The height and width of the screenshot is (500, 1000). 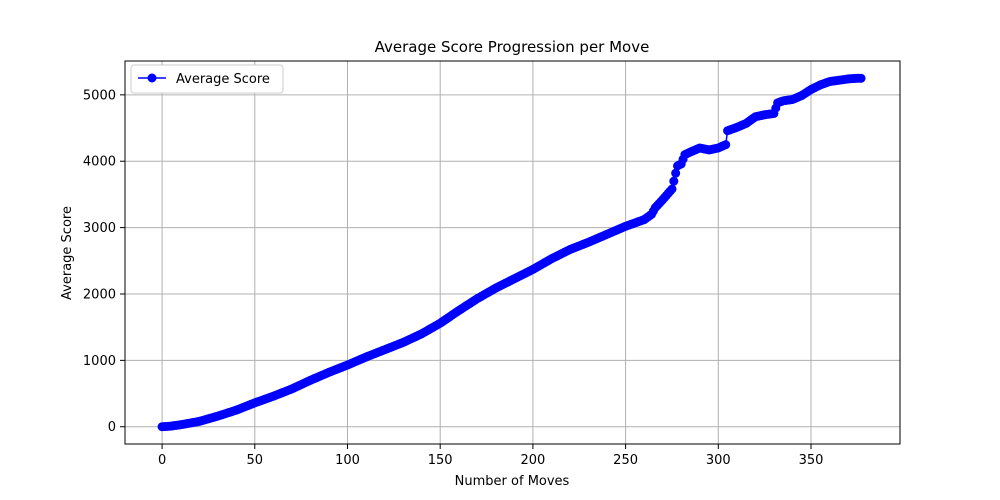 I want to click on legend-label: Average Score, so click(x=223, y=79).